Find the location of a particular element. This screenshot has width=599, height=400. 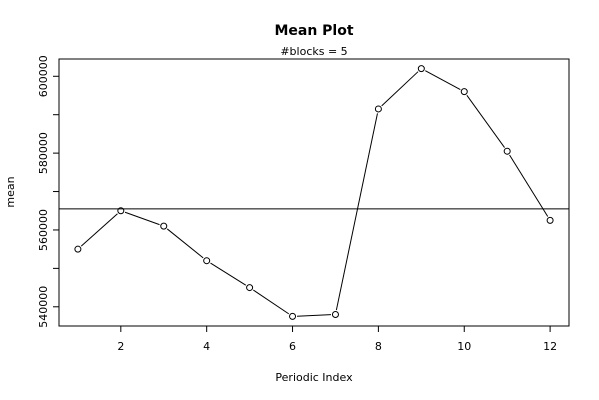

y-tick-label: 580000 is located at coordinates (43, 153).